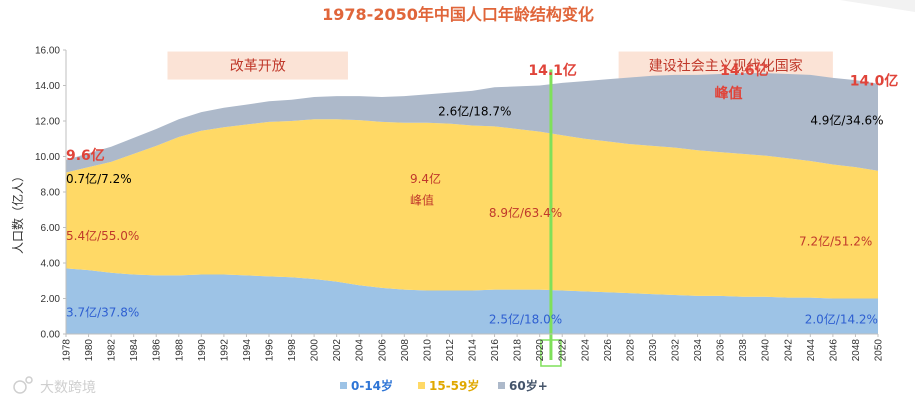 Image resolution: width=915 pixels, height=403 pixels. What do you see at coordinates (157, 350) in the screenshot?
I see `x-tick-label-4: 1986` at bounding box center [157, 350].